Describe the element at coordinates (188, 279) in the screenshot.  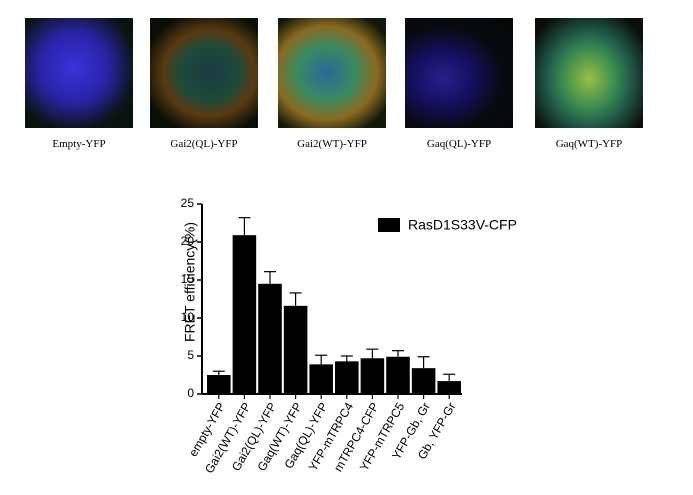
I see `y-tick-label: 15` at that location.